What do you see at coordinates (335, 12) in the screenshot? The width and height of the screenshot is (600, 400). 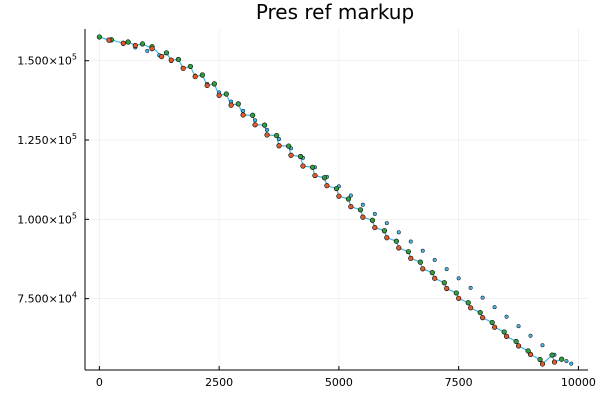 I see `chart-title: Pres ref markup` at bounding box center [335, 12].